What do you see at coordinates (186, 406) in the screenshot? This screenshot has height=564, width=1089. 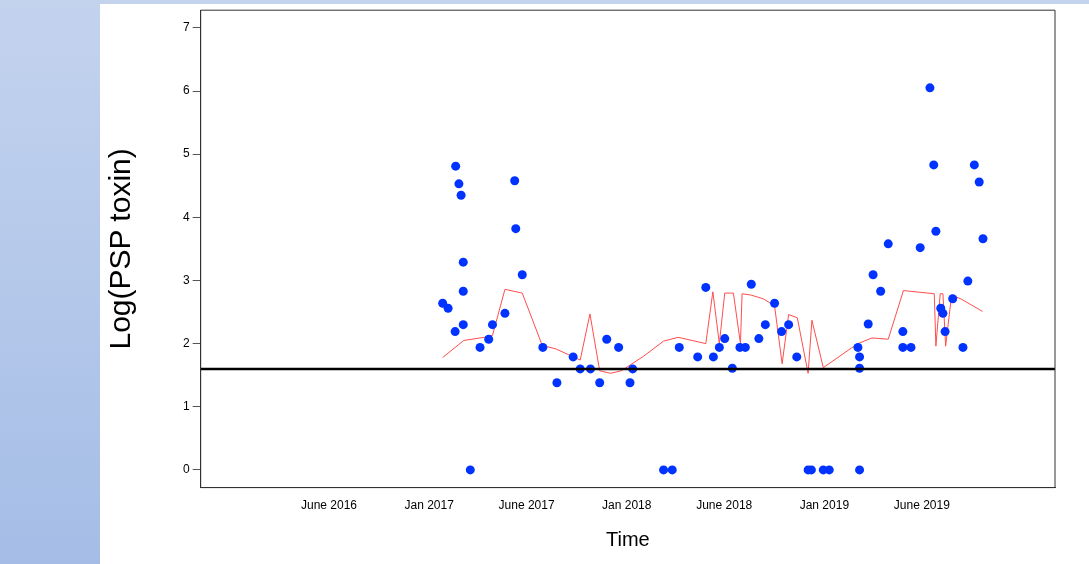 I see `y-tick-label: 1` at bounding box center [186, 406].